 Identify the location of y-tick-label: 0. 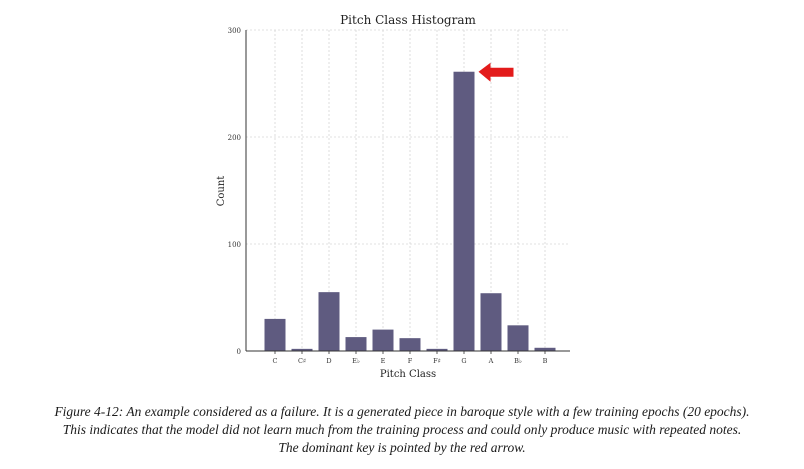
(239, 352).